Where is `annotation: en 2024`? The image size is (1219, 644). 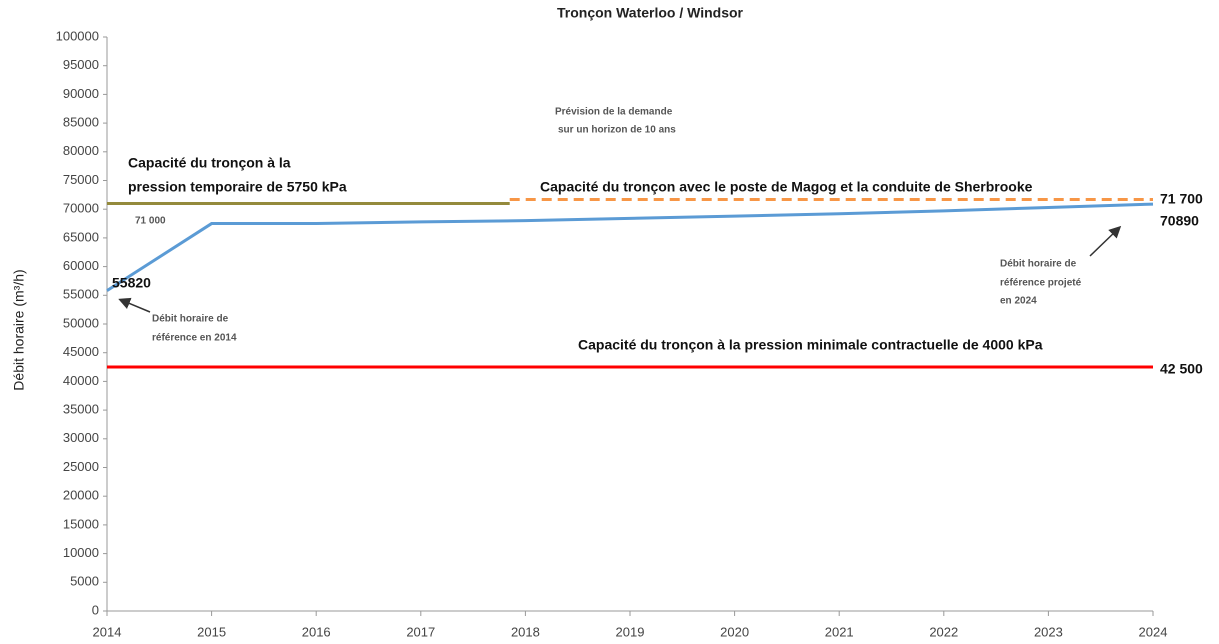
annotation: en 2024 is located at coordinates (1018, 301).